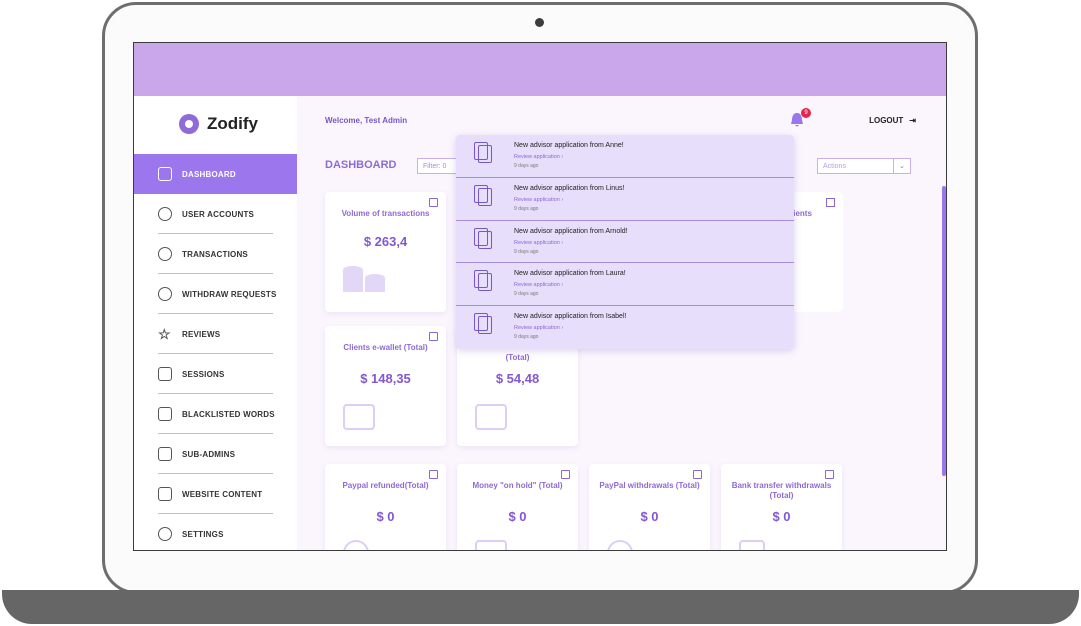 The image size is (1081, 626). Describe the element at coordinates (815, 252) in the screenshot. I see `card-clients-partial: lients` at that location.